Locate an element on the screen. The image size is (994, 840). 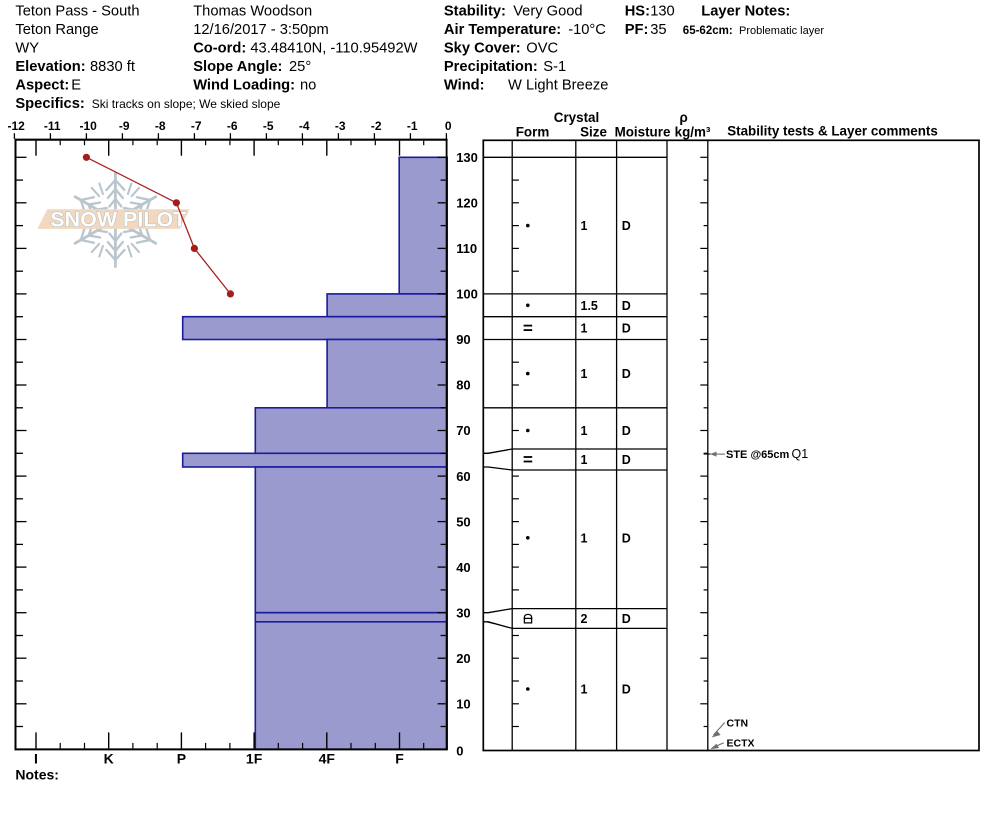
svg-text: WY is located at coordinates (27, 49).